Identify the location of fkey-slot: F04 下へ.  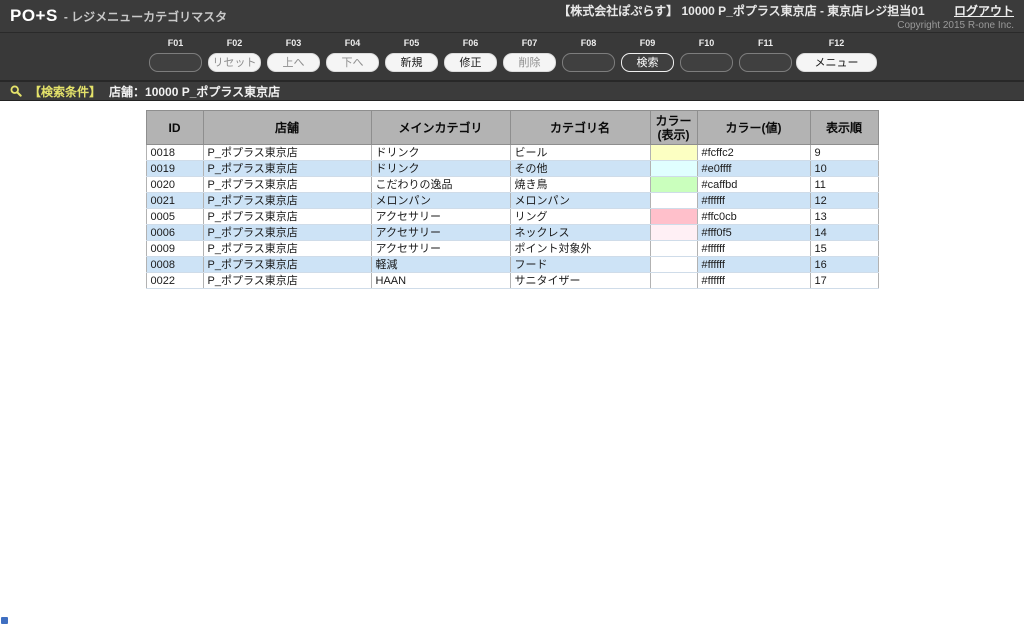
(352, 54).